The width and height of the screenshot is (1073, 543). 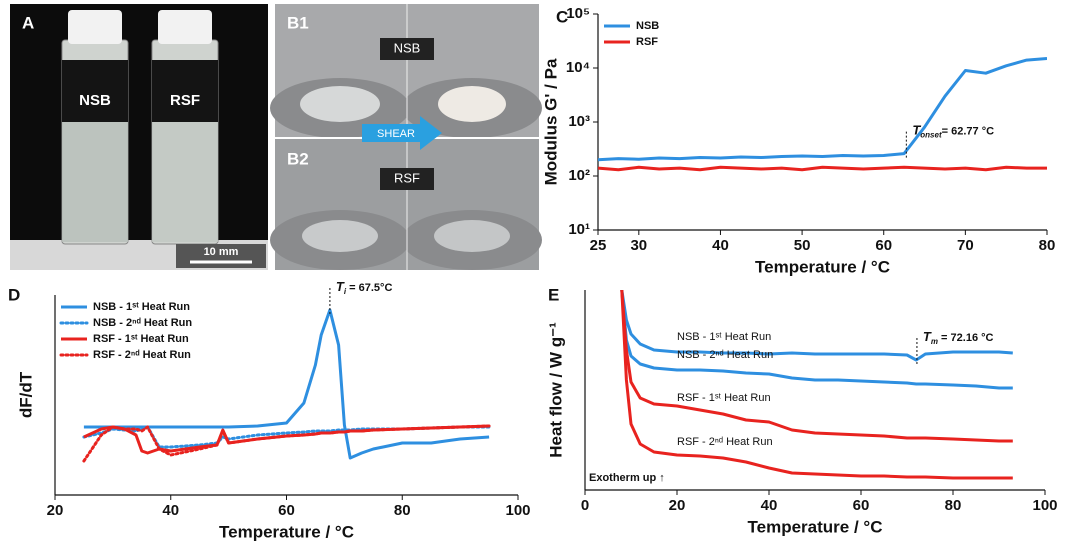 I want to click on annotation-subscript: onset, so click(x=931, y=135).